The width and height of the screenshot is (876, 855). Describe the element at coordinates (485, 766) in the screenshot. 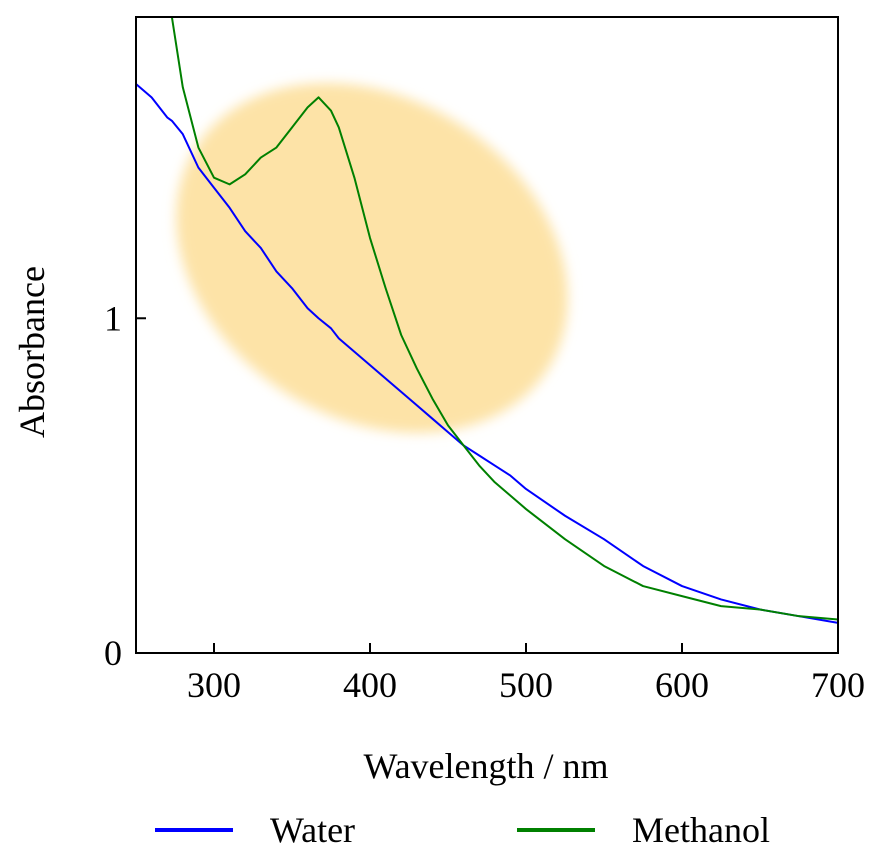

I see `x-axis-label: Wavelength / nm` at that location.